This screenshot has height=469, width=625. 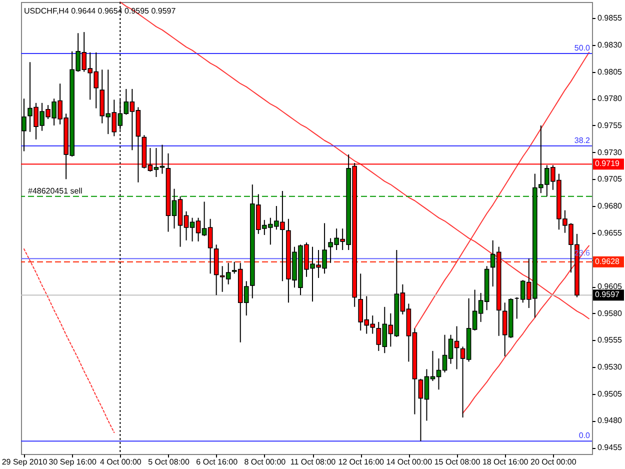 I want to click on y-tick-label: 0.9455, so click(x=610, y=447).